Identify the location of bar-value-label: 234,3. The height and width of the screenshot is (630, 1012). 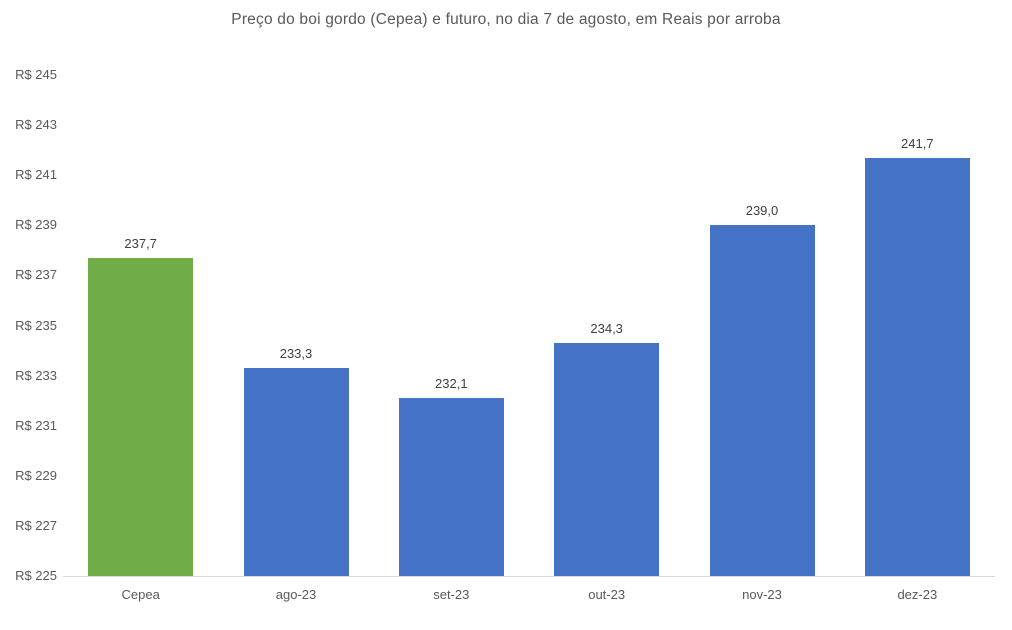
(606, 329).